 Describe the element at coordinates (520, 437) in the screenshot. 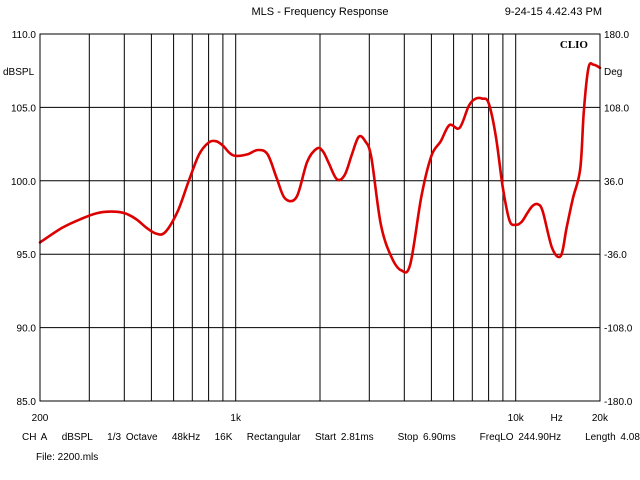

I see `freq-lo: FreqLO 244.90Hz` at that location.